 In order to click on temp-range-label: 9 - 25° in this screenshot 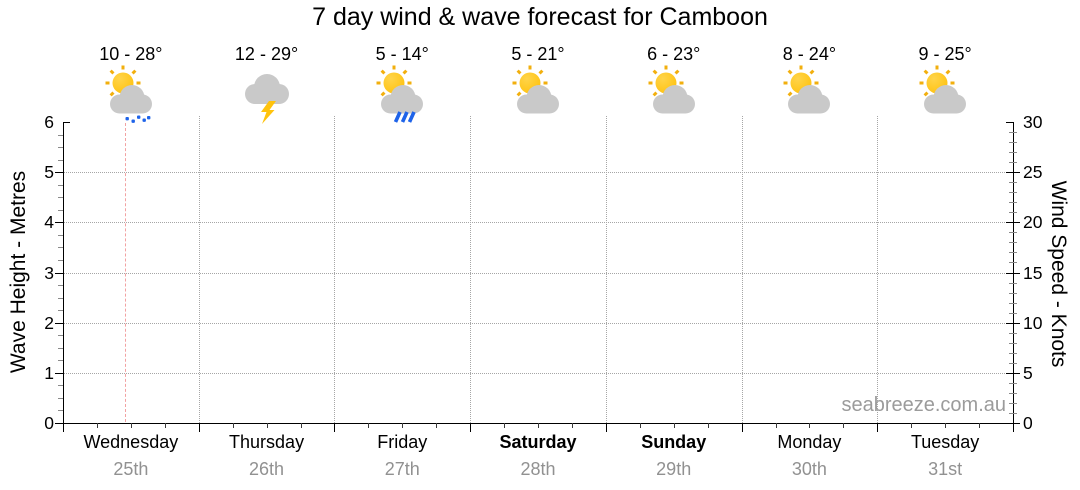, I will do `click(945, 54)`.